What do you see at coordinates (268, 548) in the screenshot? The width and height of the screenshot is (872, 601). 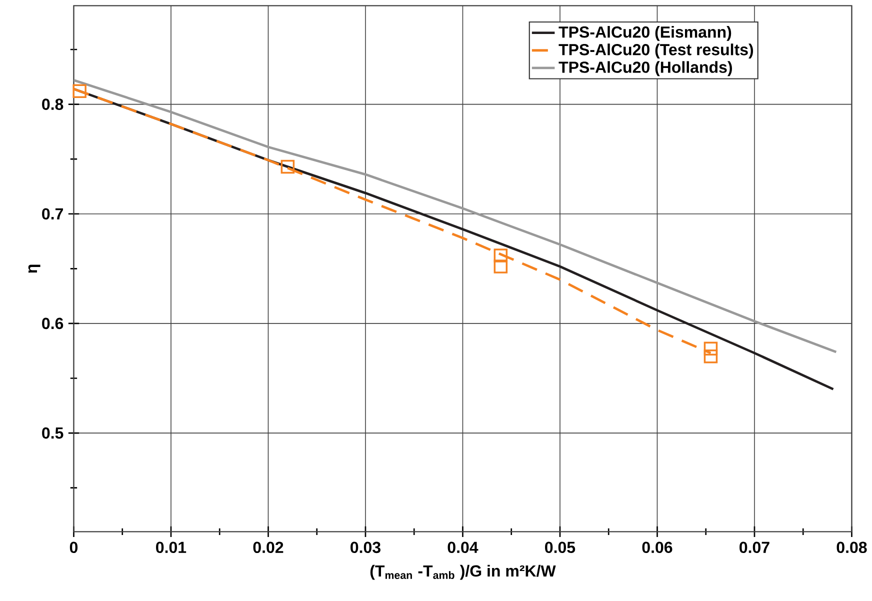 I see `x-tick-label: 0.02` at bounding box center [268, 548].